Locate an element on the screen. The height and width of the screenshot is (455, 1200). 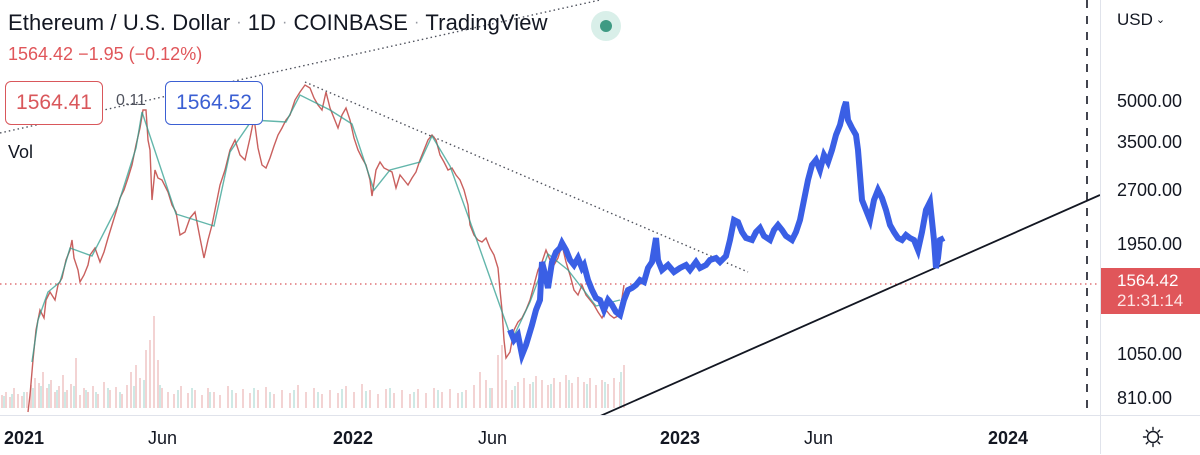
spread-value: 0.11 is located at coordinates (131, 100).